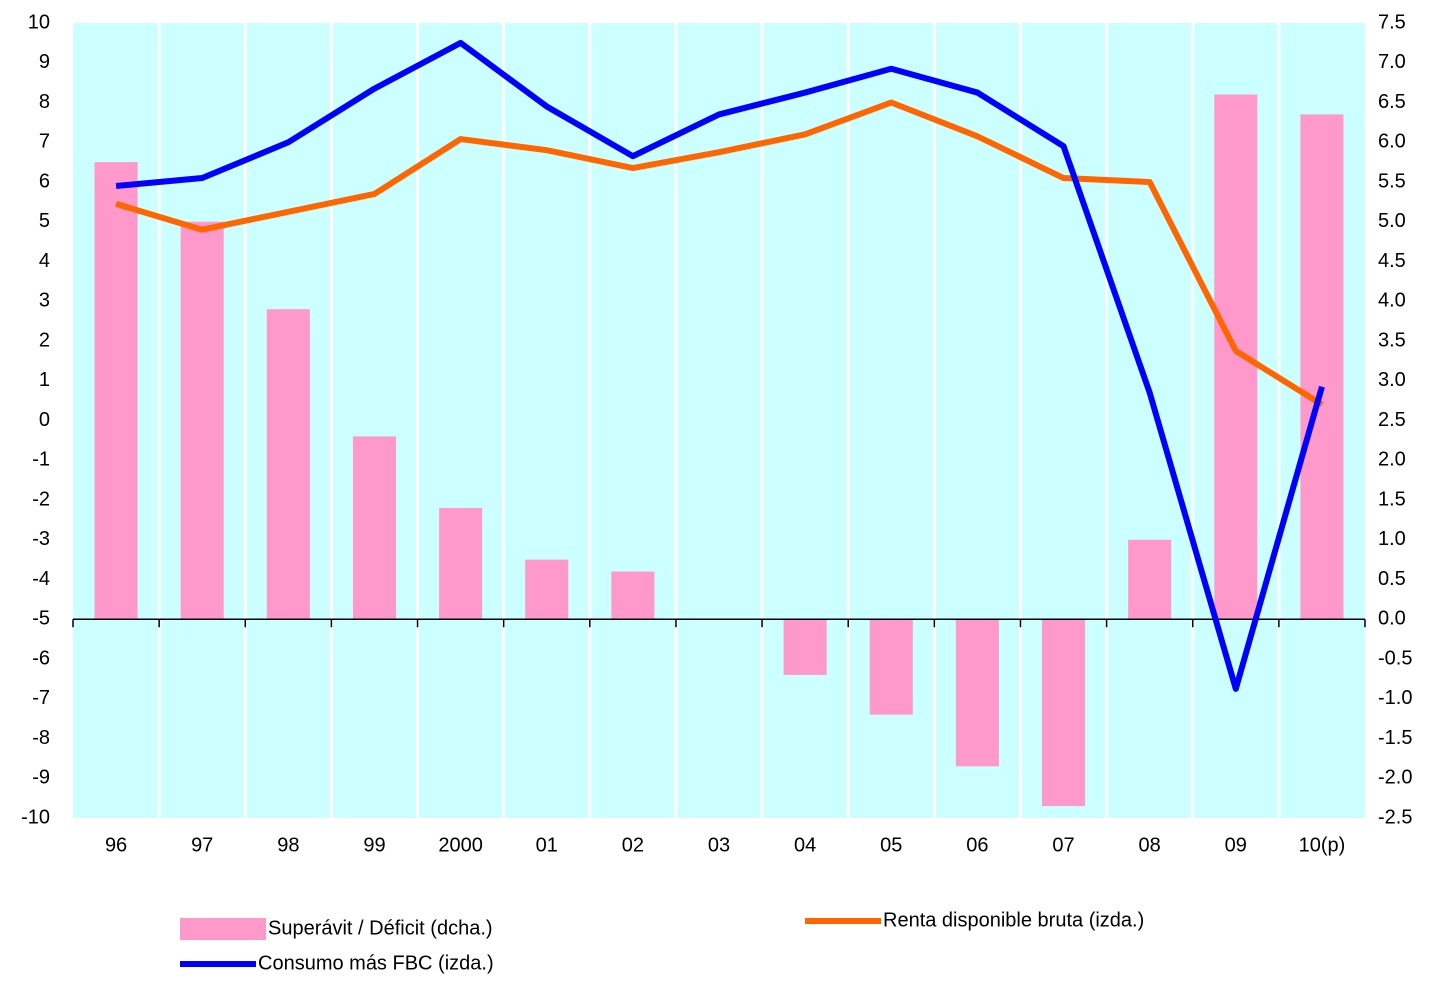  What do you see at coordinates (1392, 301) in the screenshot?
I see `y2-tick-label: 4.0` at bounding box center [1392, 301].